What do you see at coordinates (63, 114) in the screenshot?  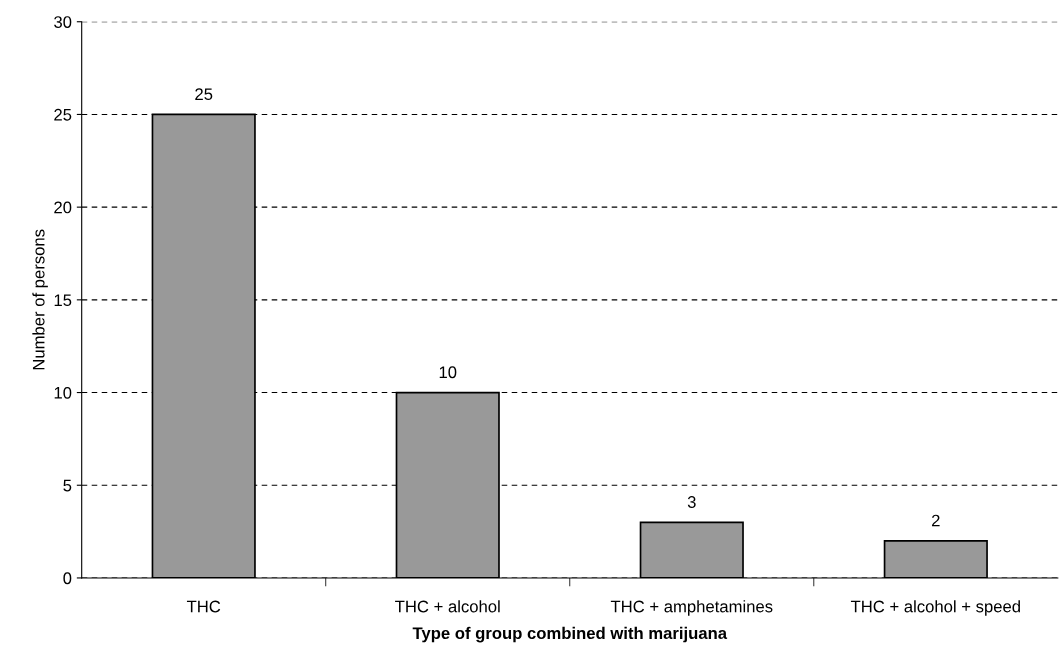 I see `y-tick-label: 25` at bounding box center [63, 114].